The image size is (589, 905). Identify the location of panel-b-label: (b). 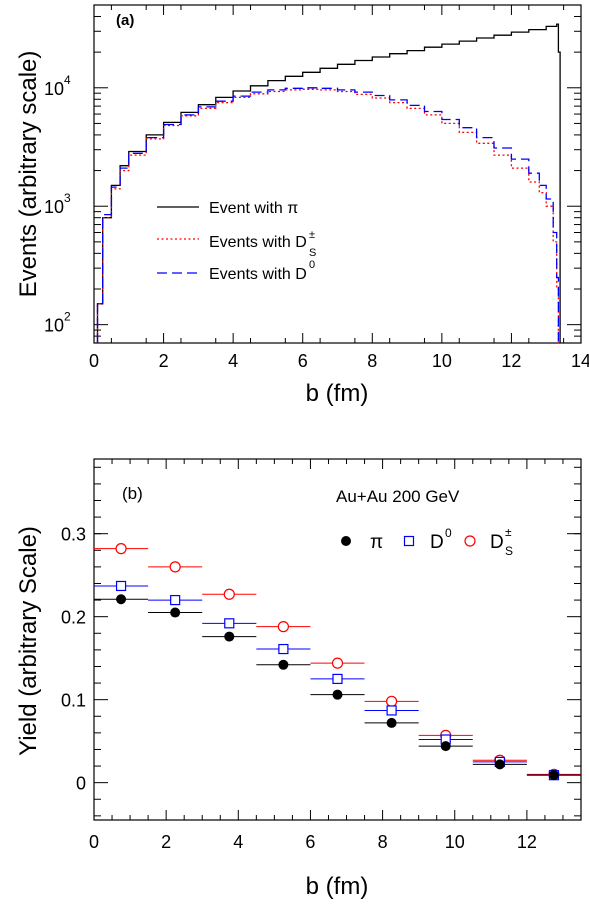
(132, 493).